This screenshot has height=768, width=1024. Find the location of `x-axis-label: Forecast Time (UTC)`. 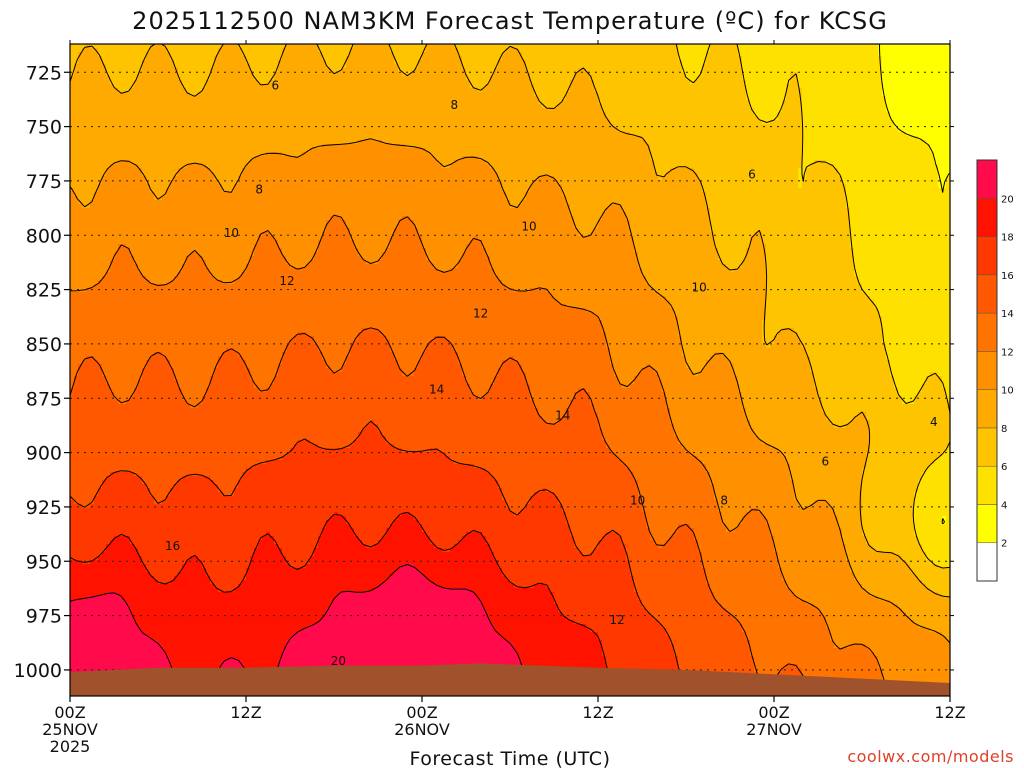

x-axis-label: Forecast Time (UTC) is located at coordinates (510, 758).